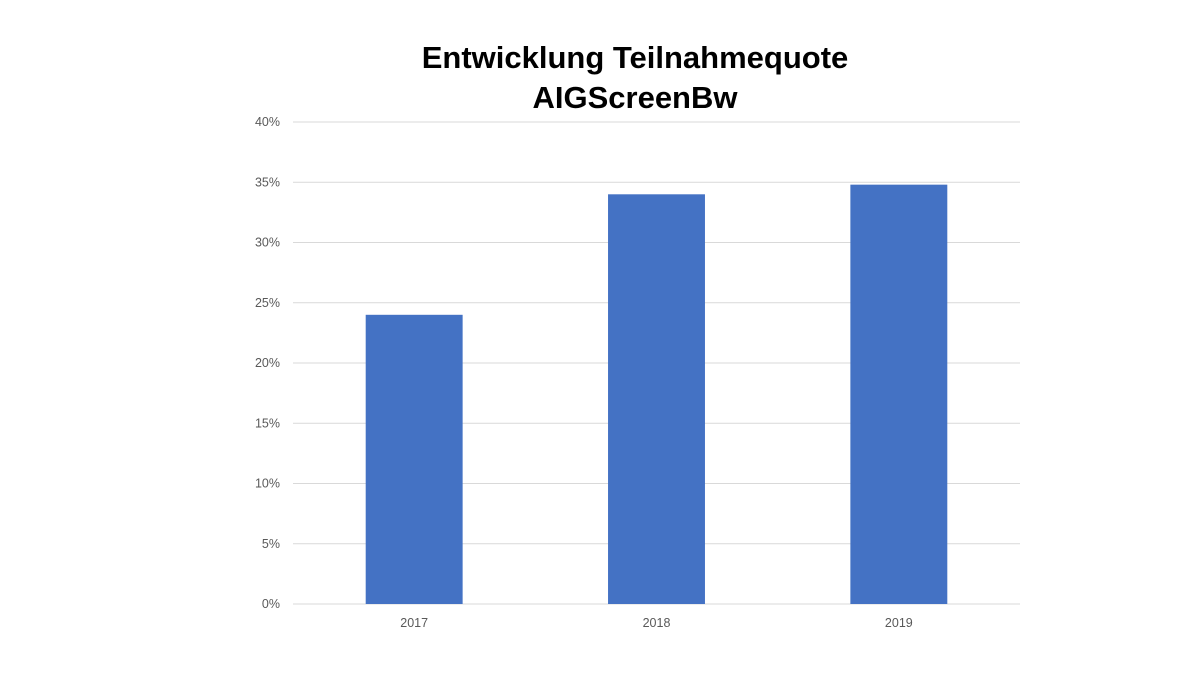 The height and width of the screenshot is (675, 1200). I want to click on y-tick-label: 25%, so click(267, 303).